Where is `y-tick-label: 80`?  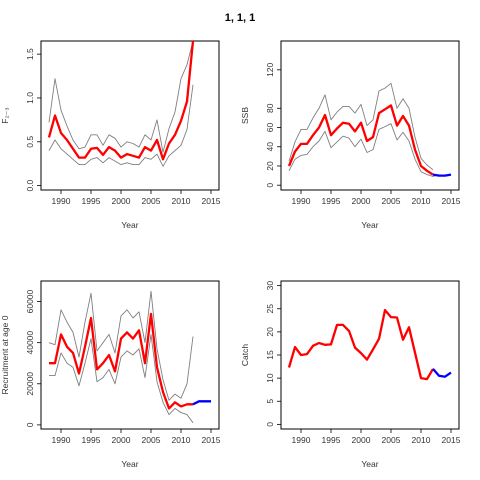
y-tick-label: 80 is located at coordinates (270, 108).